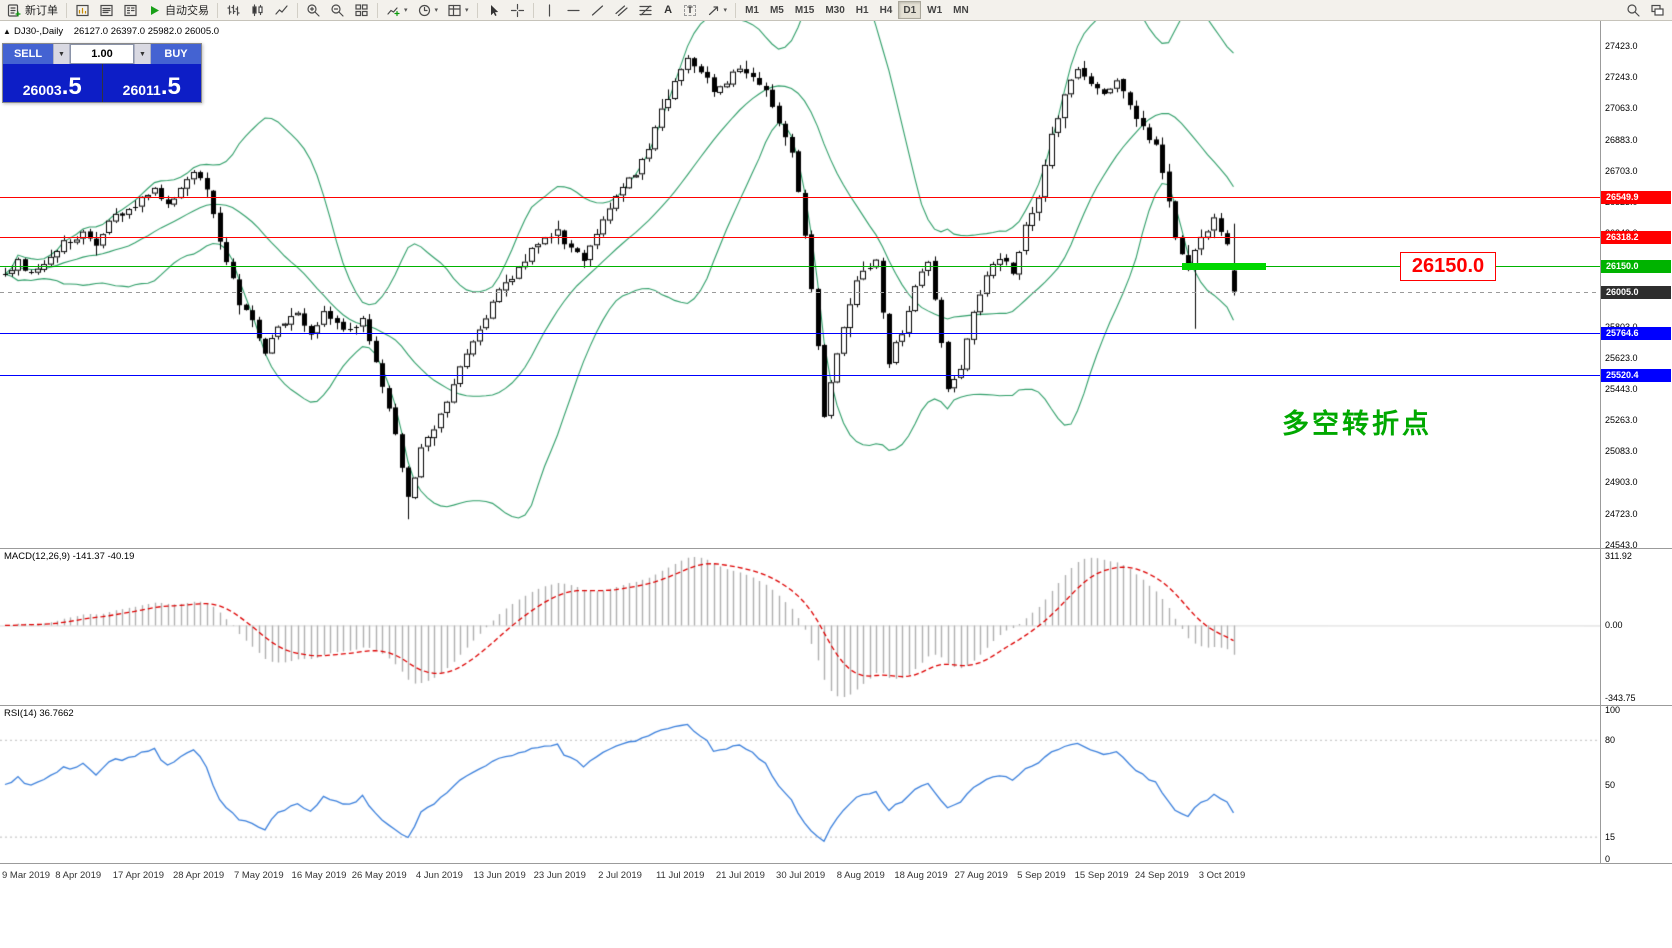 This screenshot has height=948, width=1672. I want to click on date-axis-label: 15 Sep 2019, so click(1101, 875).